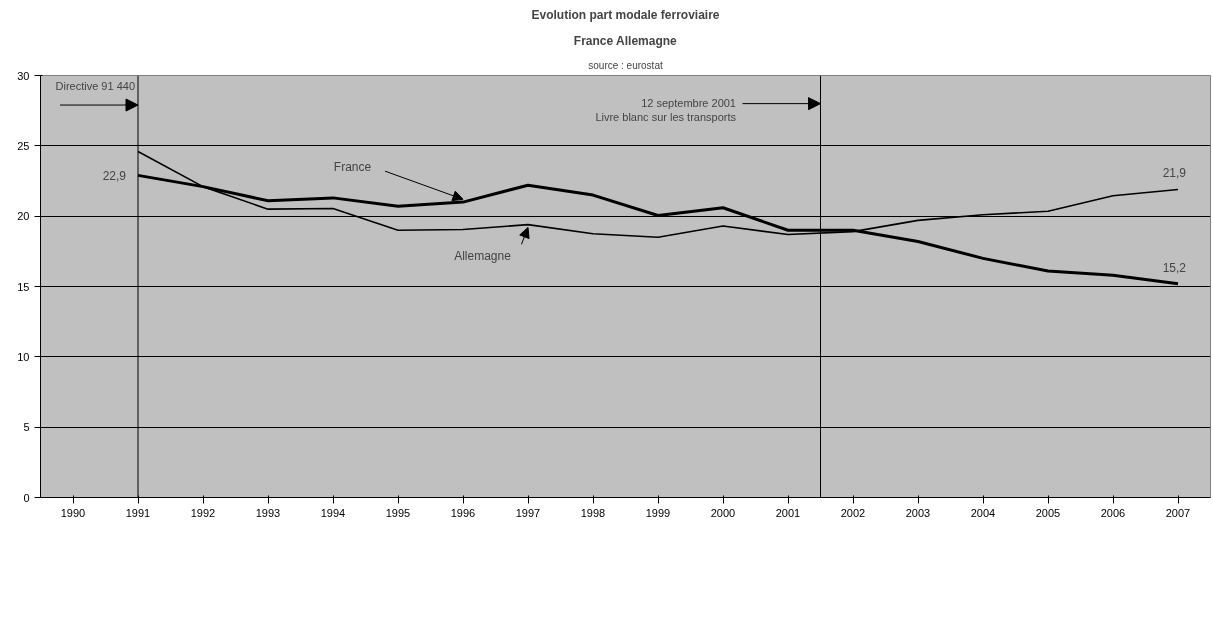  Describe the element at coordinates (23, 286) in the screenshot. I see `y-tick-label: 15` at that location.